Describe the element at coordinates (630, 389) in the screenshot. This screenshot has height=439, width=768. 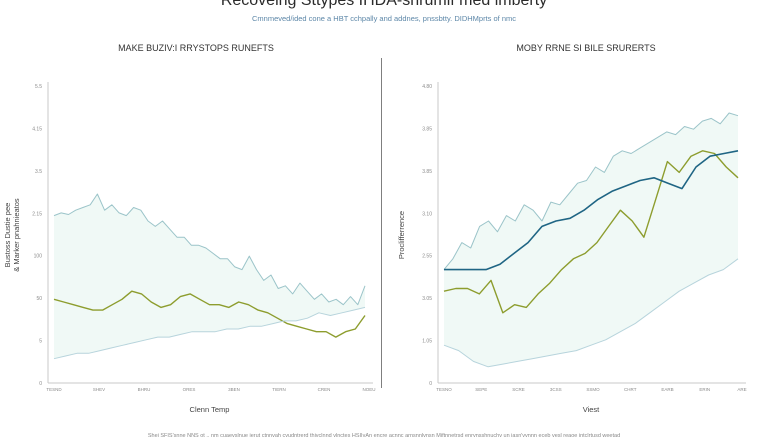
I see `x-tick-label: CHRT` at that location.